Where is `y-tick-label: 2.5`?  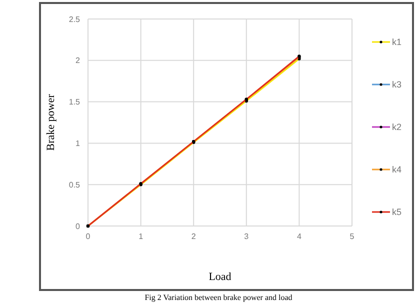 y-tick-label: 2.5 is located at coordinates (74, 19).